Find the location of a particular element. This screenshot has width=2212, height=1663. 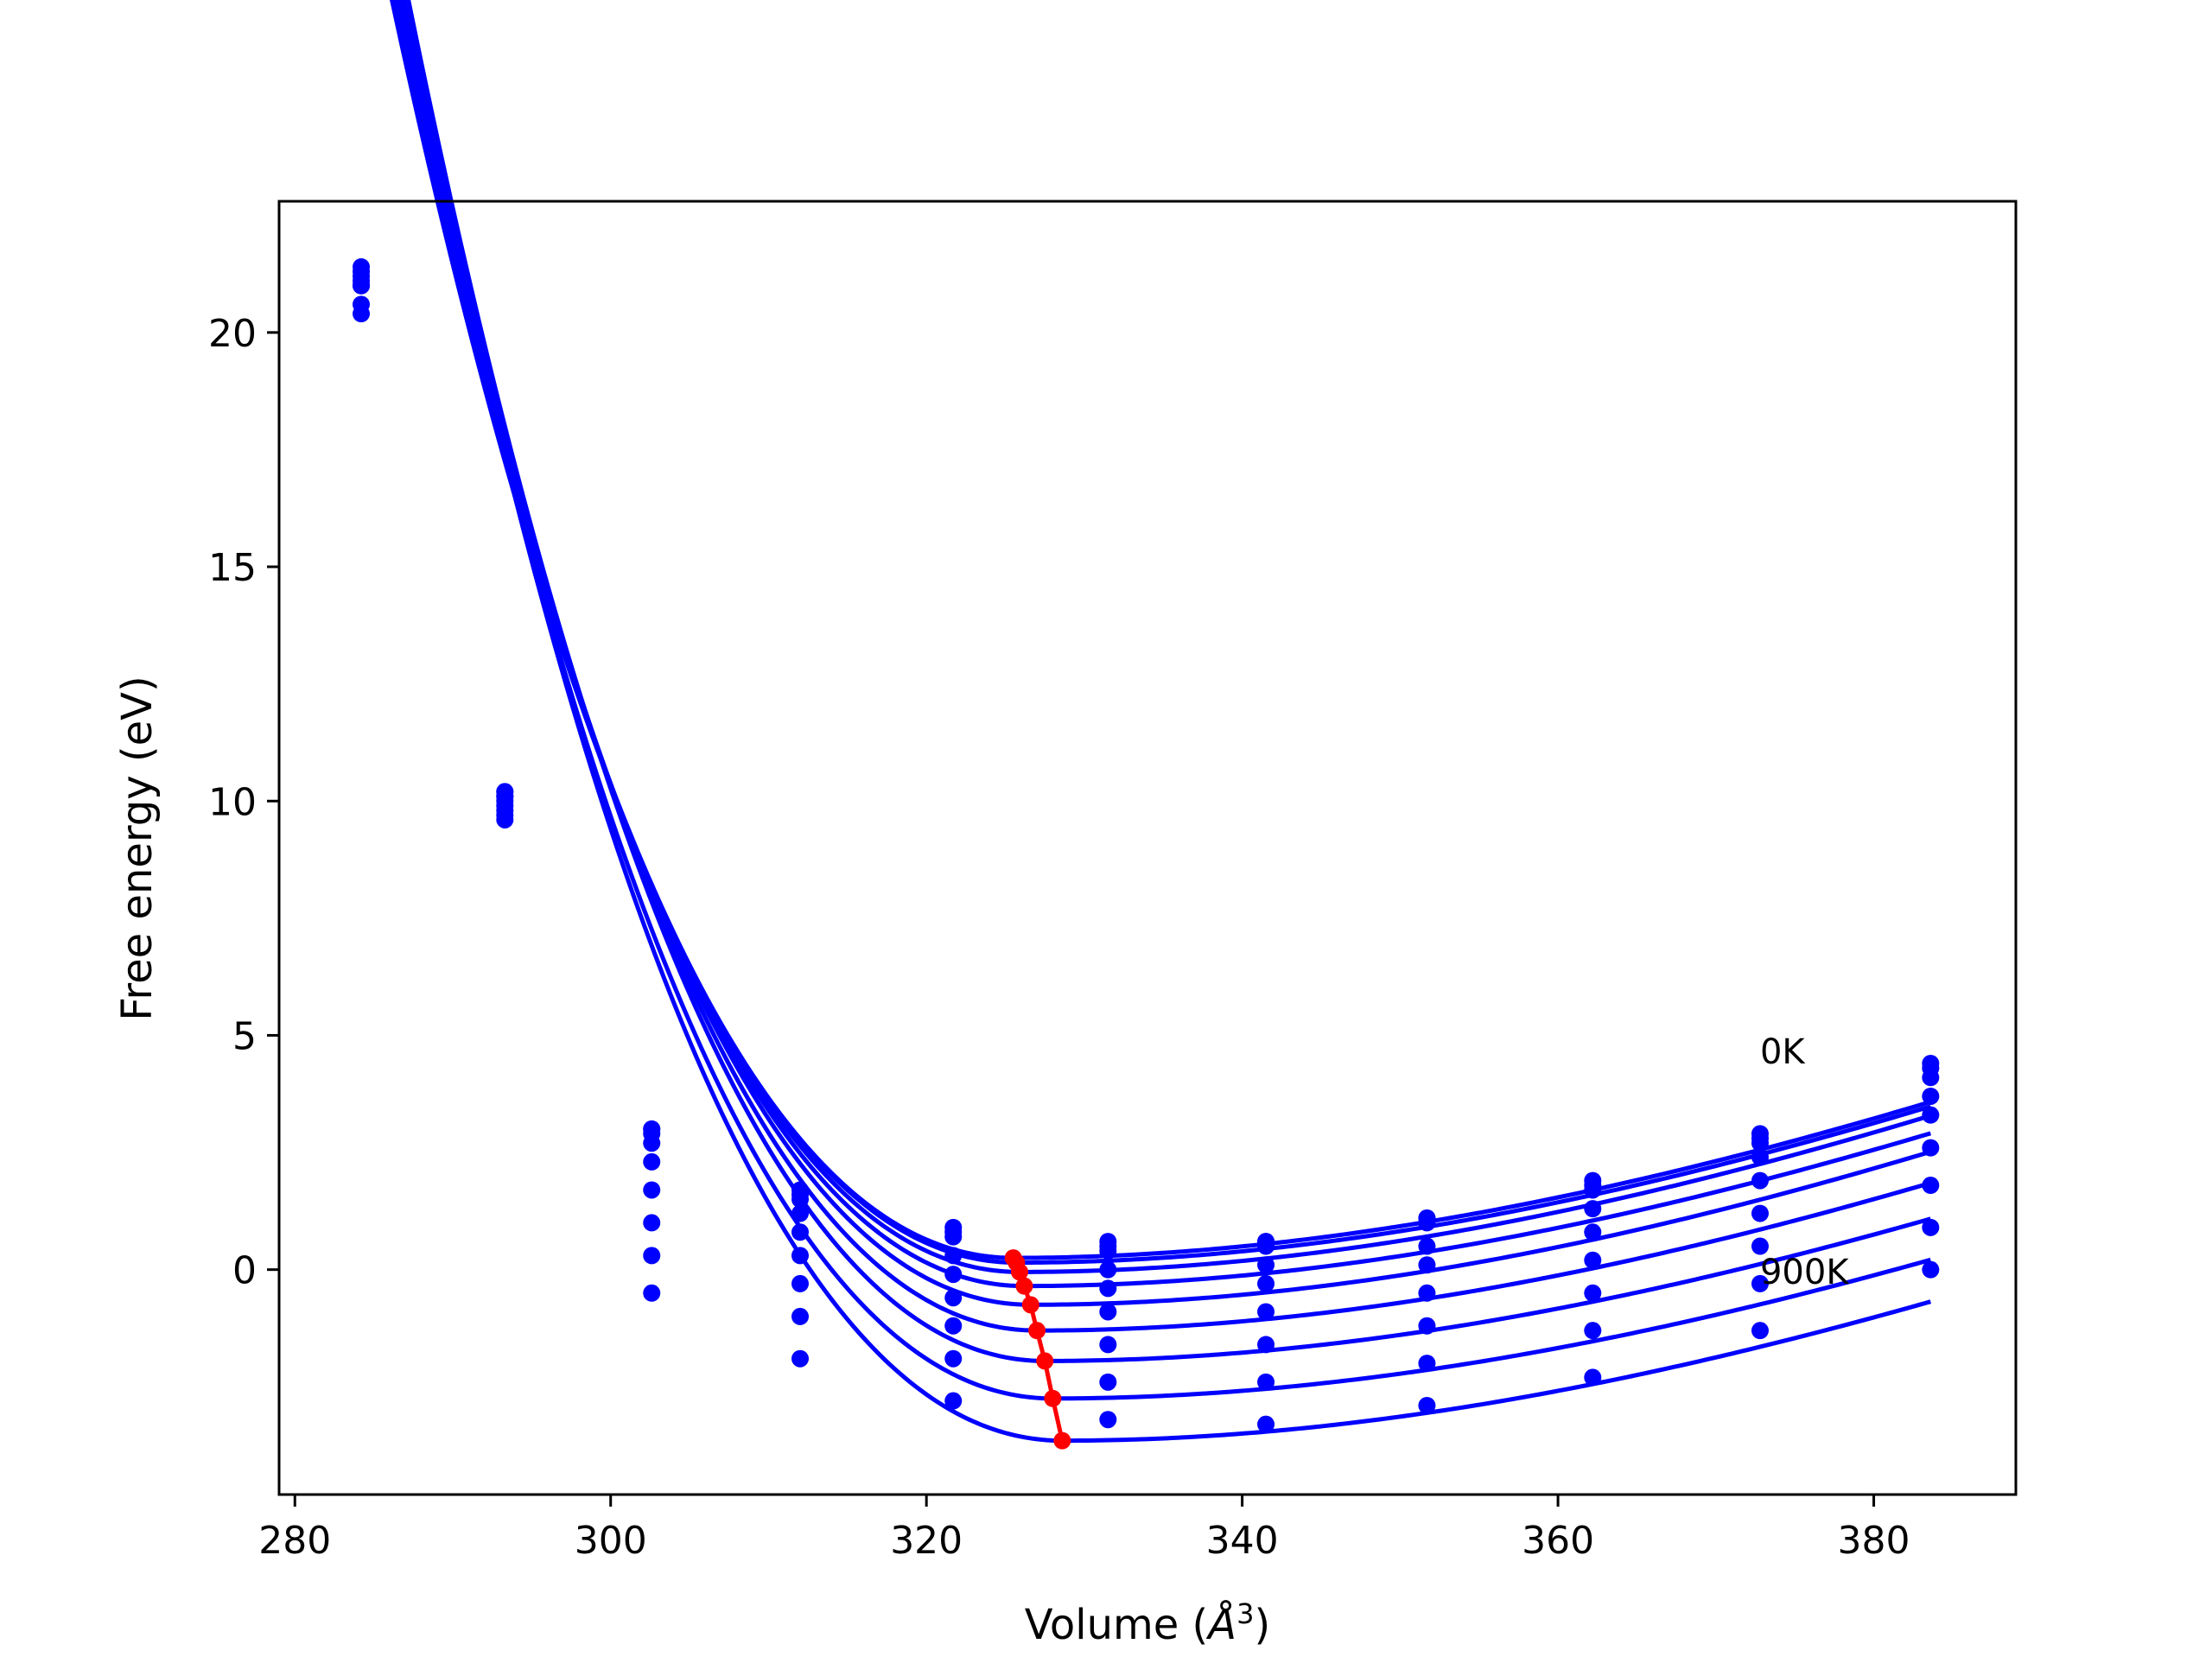

annotation-0K: 0K is located at coordinates (1783, 1052).